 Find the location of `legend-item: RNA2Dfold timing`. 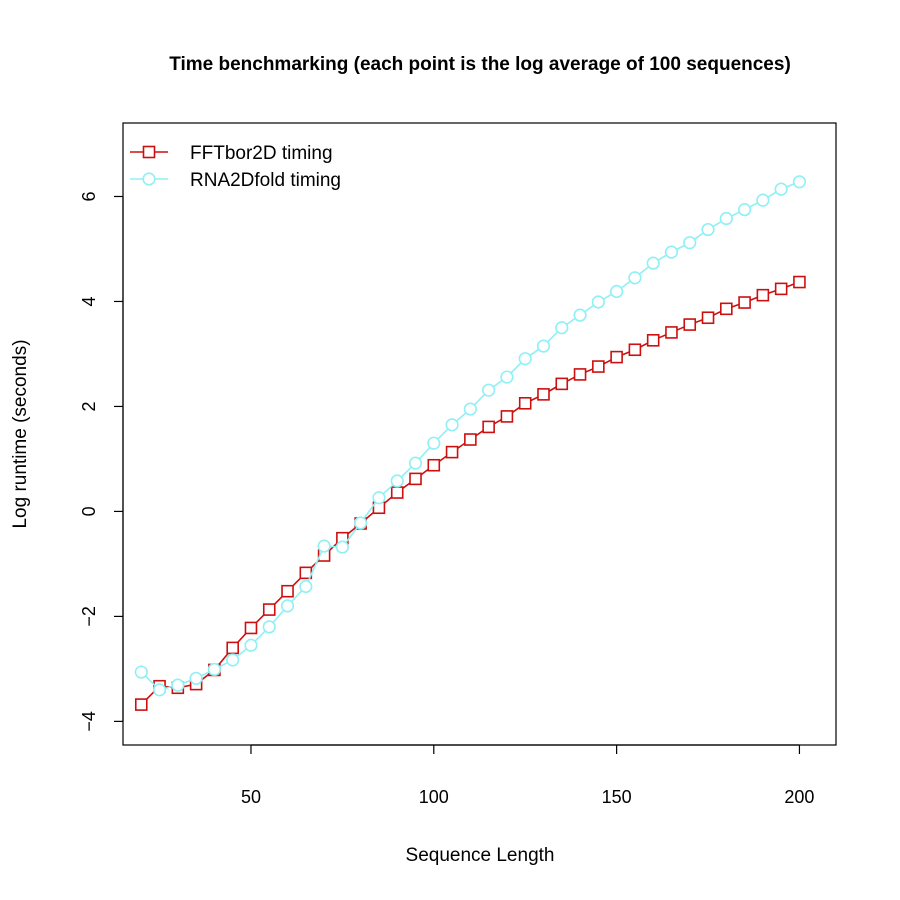

legend-item: RNA2Dfold timing is located at coordinates (235, 180).